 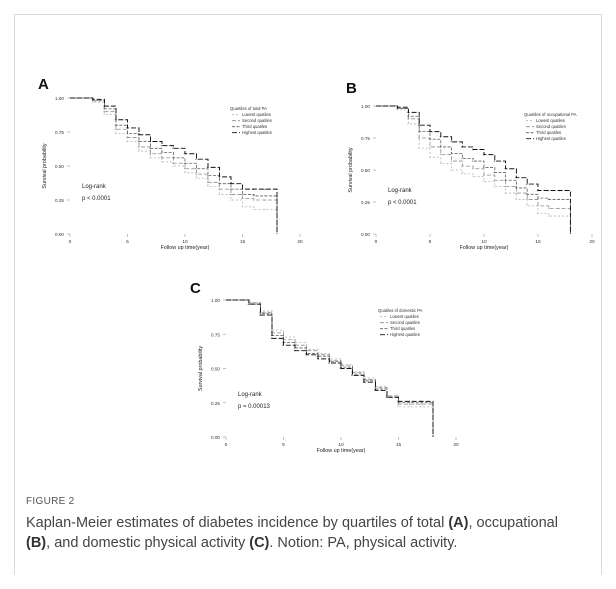 What do you see at coordinates (592, 242) in the screenshot?
I see `x-tick-label: 20` at bounding box center [592, 242].